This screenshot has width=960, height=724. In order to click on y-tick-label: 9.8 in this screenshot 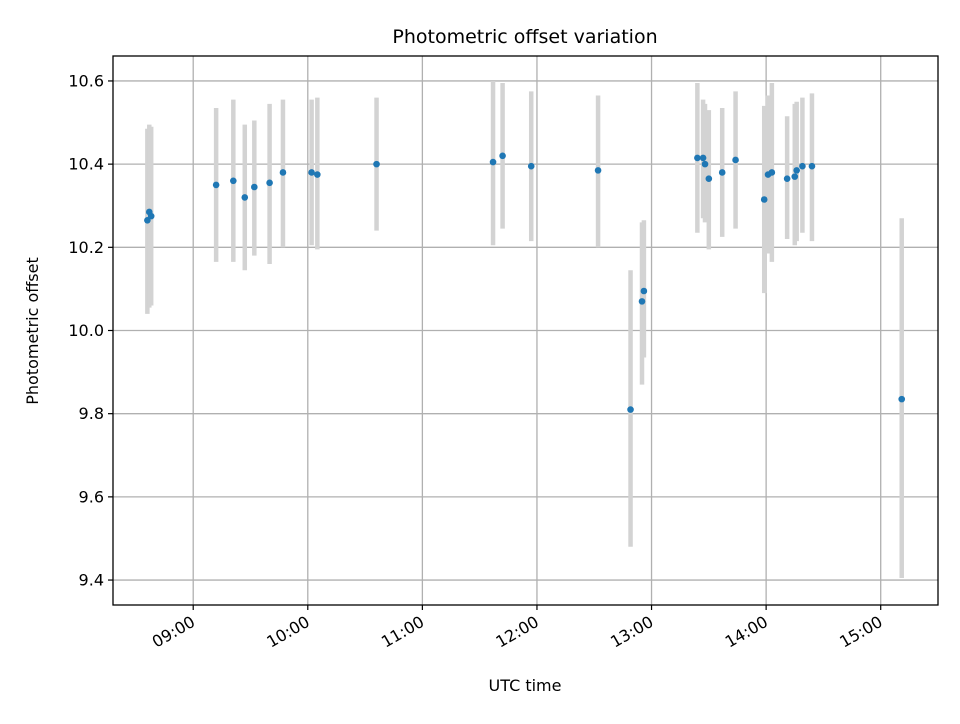, I will do `click(91, 413)`.